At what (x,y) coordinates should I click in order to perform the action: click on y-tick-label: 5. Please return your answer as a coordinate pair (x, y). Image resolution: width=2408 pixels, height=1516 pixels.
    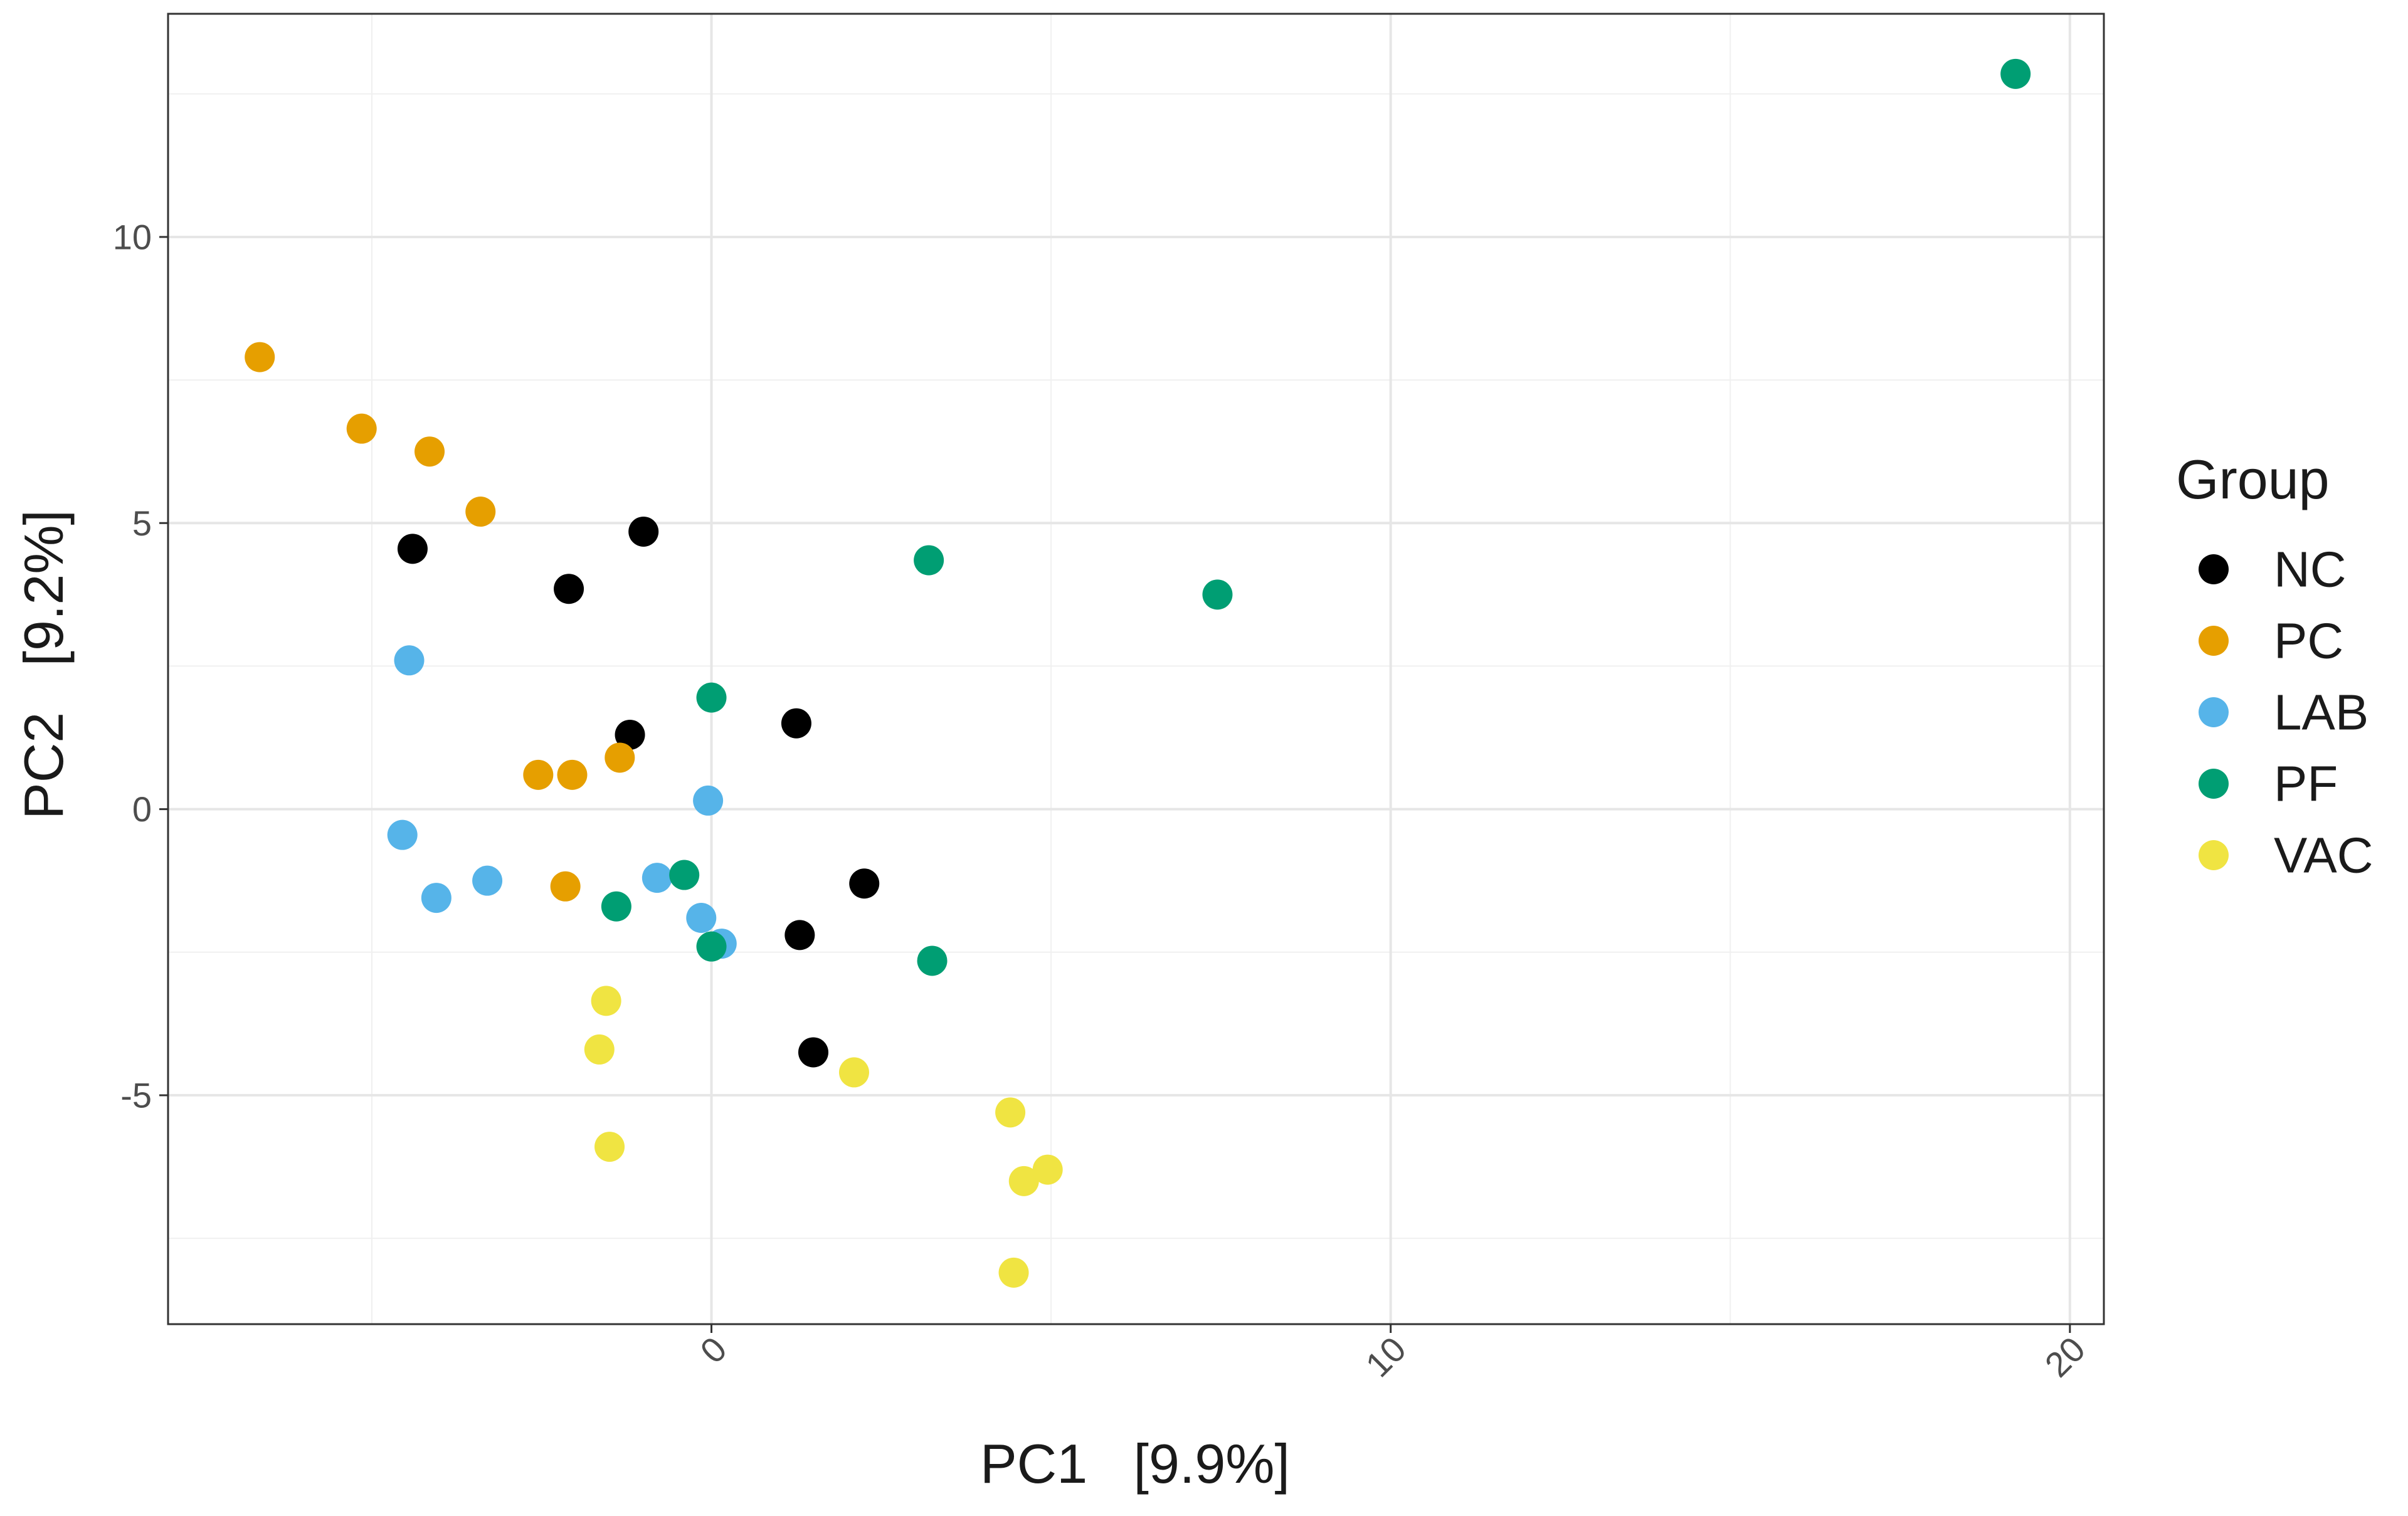
    Looking at the image, I should click on (142, 523).